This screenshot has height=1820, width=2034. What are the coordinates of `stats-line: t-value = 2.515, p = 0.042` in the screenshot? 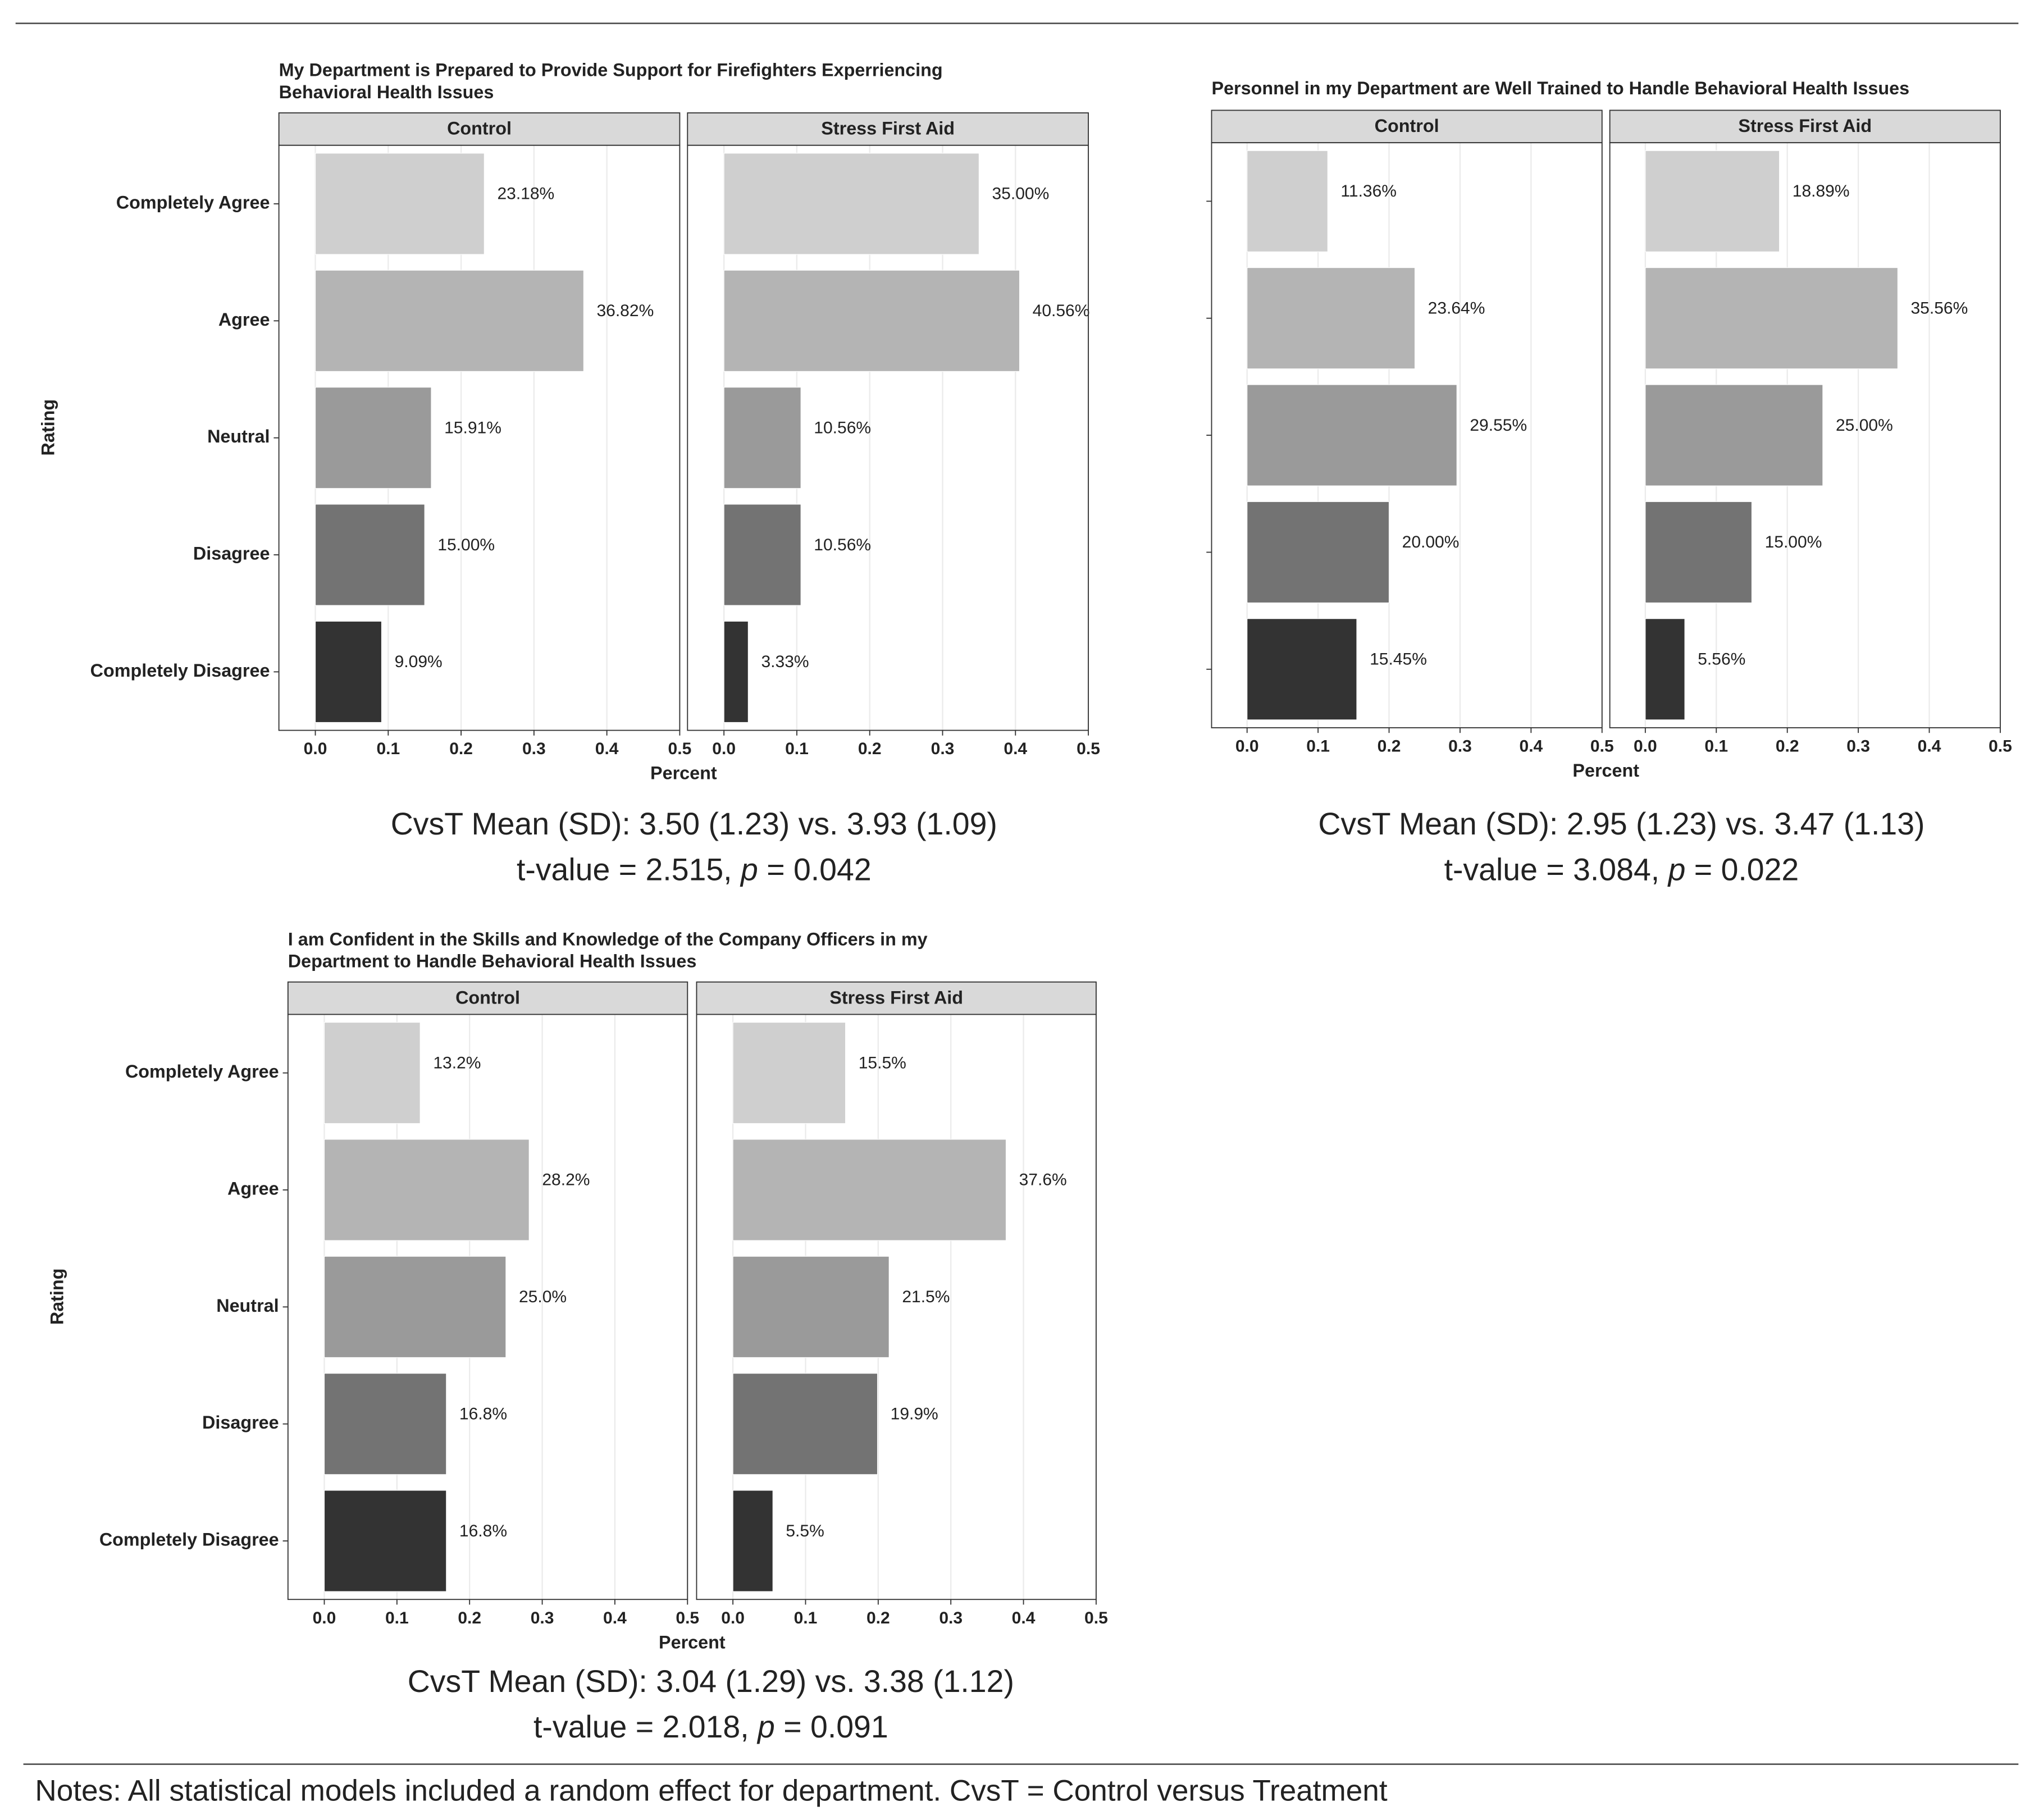 It's located at (694, 869).